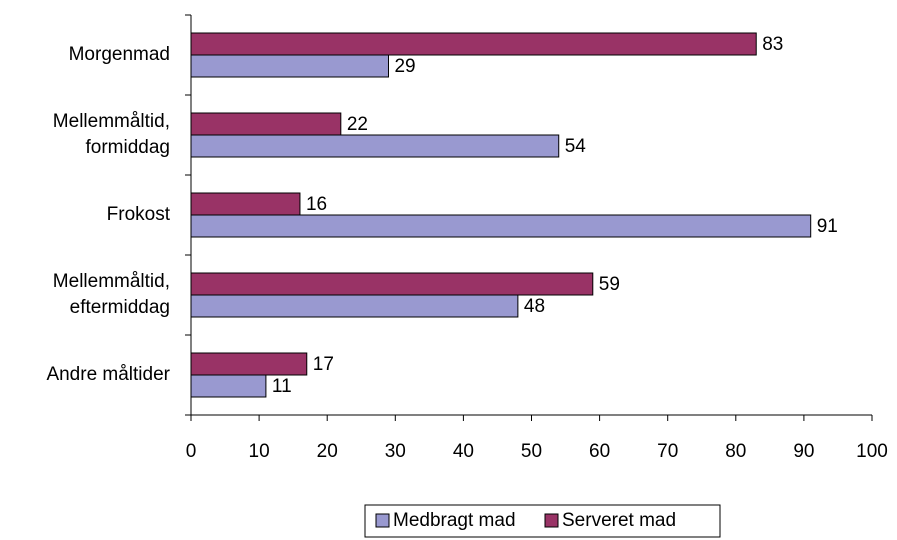 This screenshot has height=540, width=897. Describe the element at coordinates (404, 66) in the screenshot. I see `data-label: 29` at that location.